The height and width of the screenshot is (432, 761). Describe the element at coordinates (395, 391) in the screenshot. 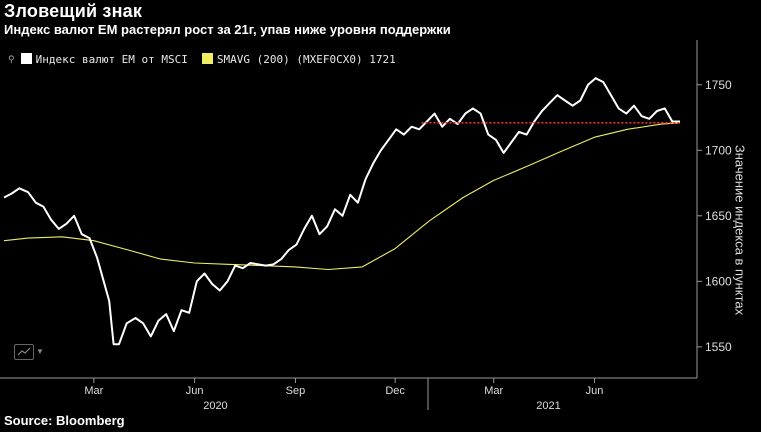

I see `x-tick-label: Dec` at that location.